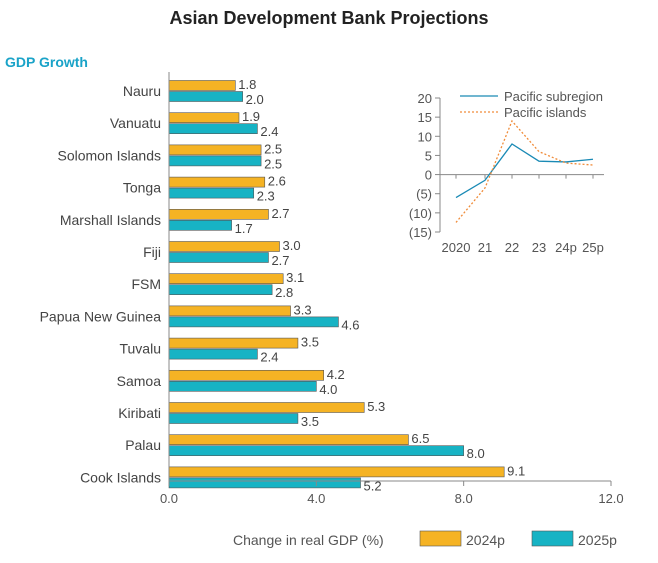 The image size is (658, 563). Describe the element at coordinates (566, 247) in the screenshot. I see `inset-x-tick-label: 24p` at that location.